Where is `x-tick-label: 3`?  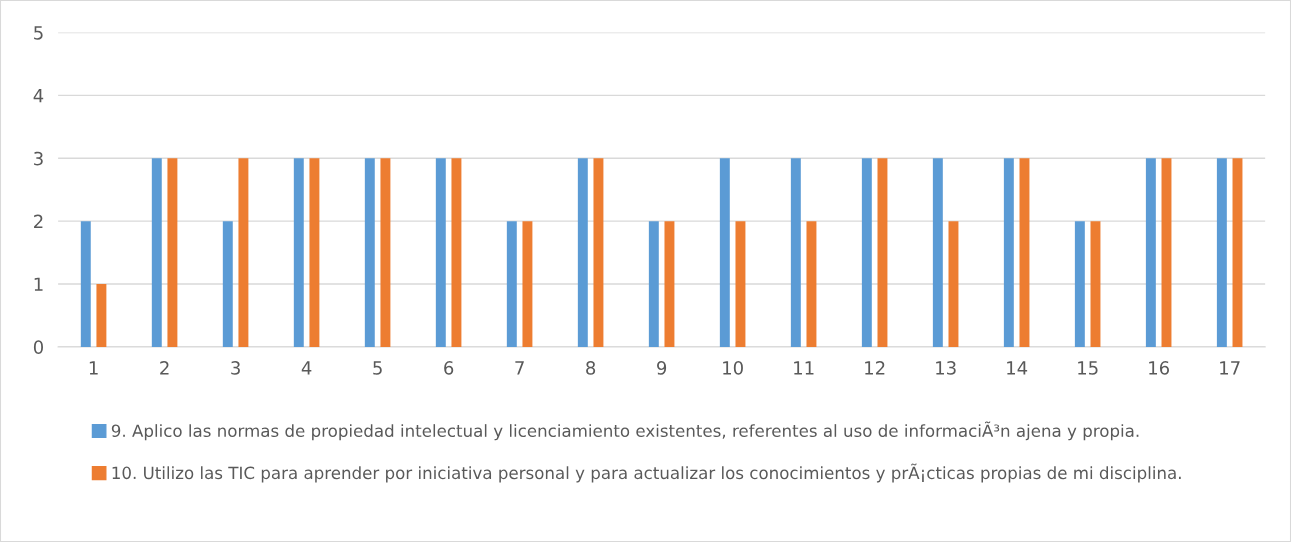
x-tick-label: 3 is located at coordinates (235, 368).